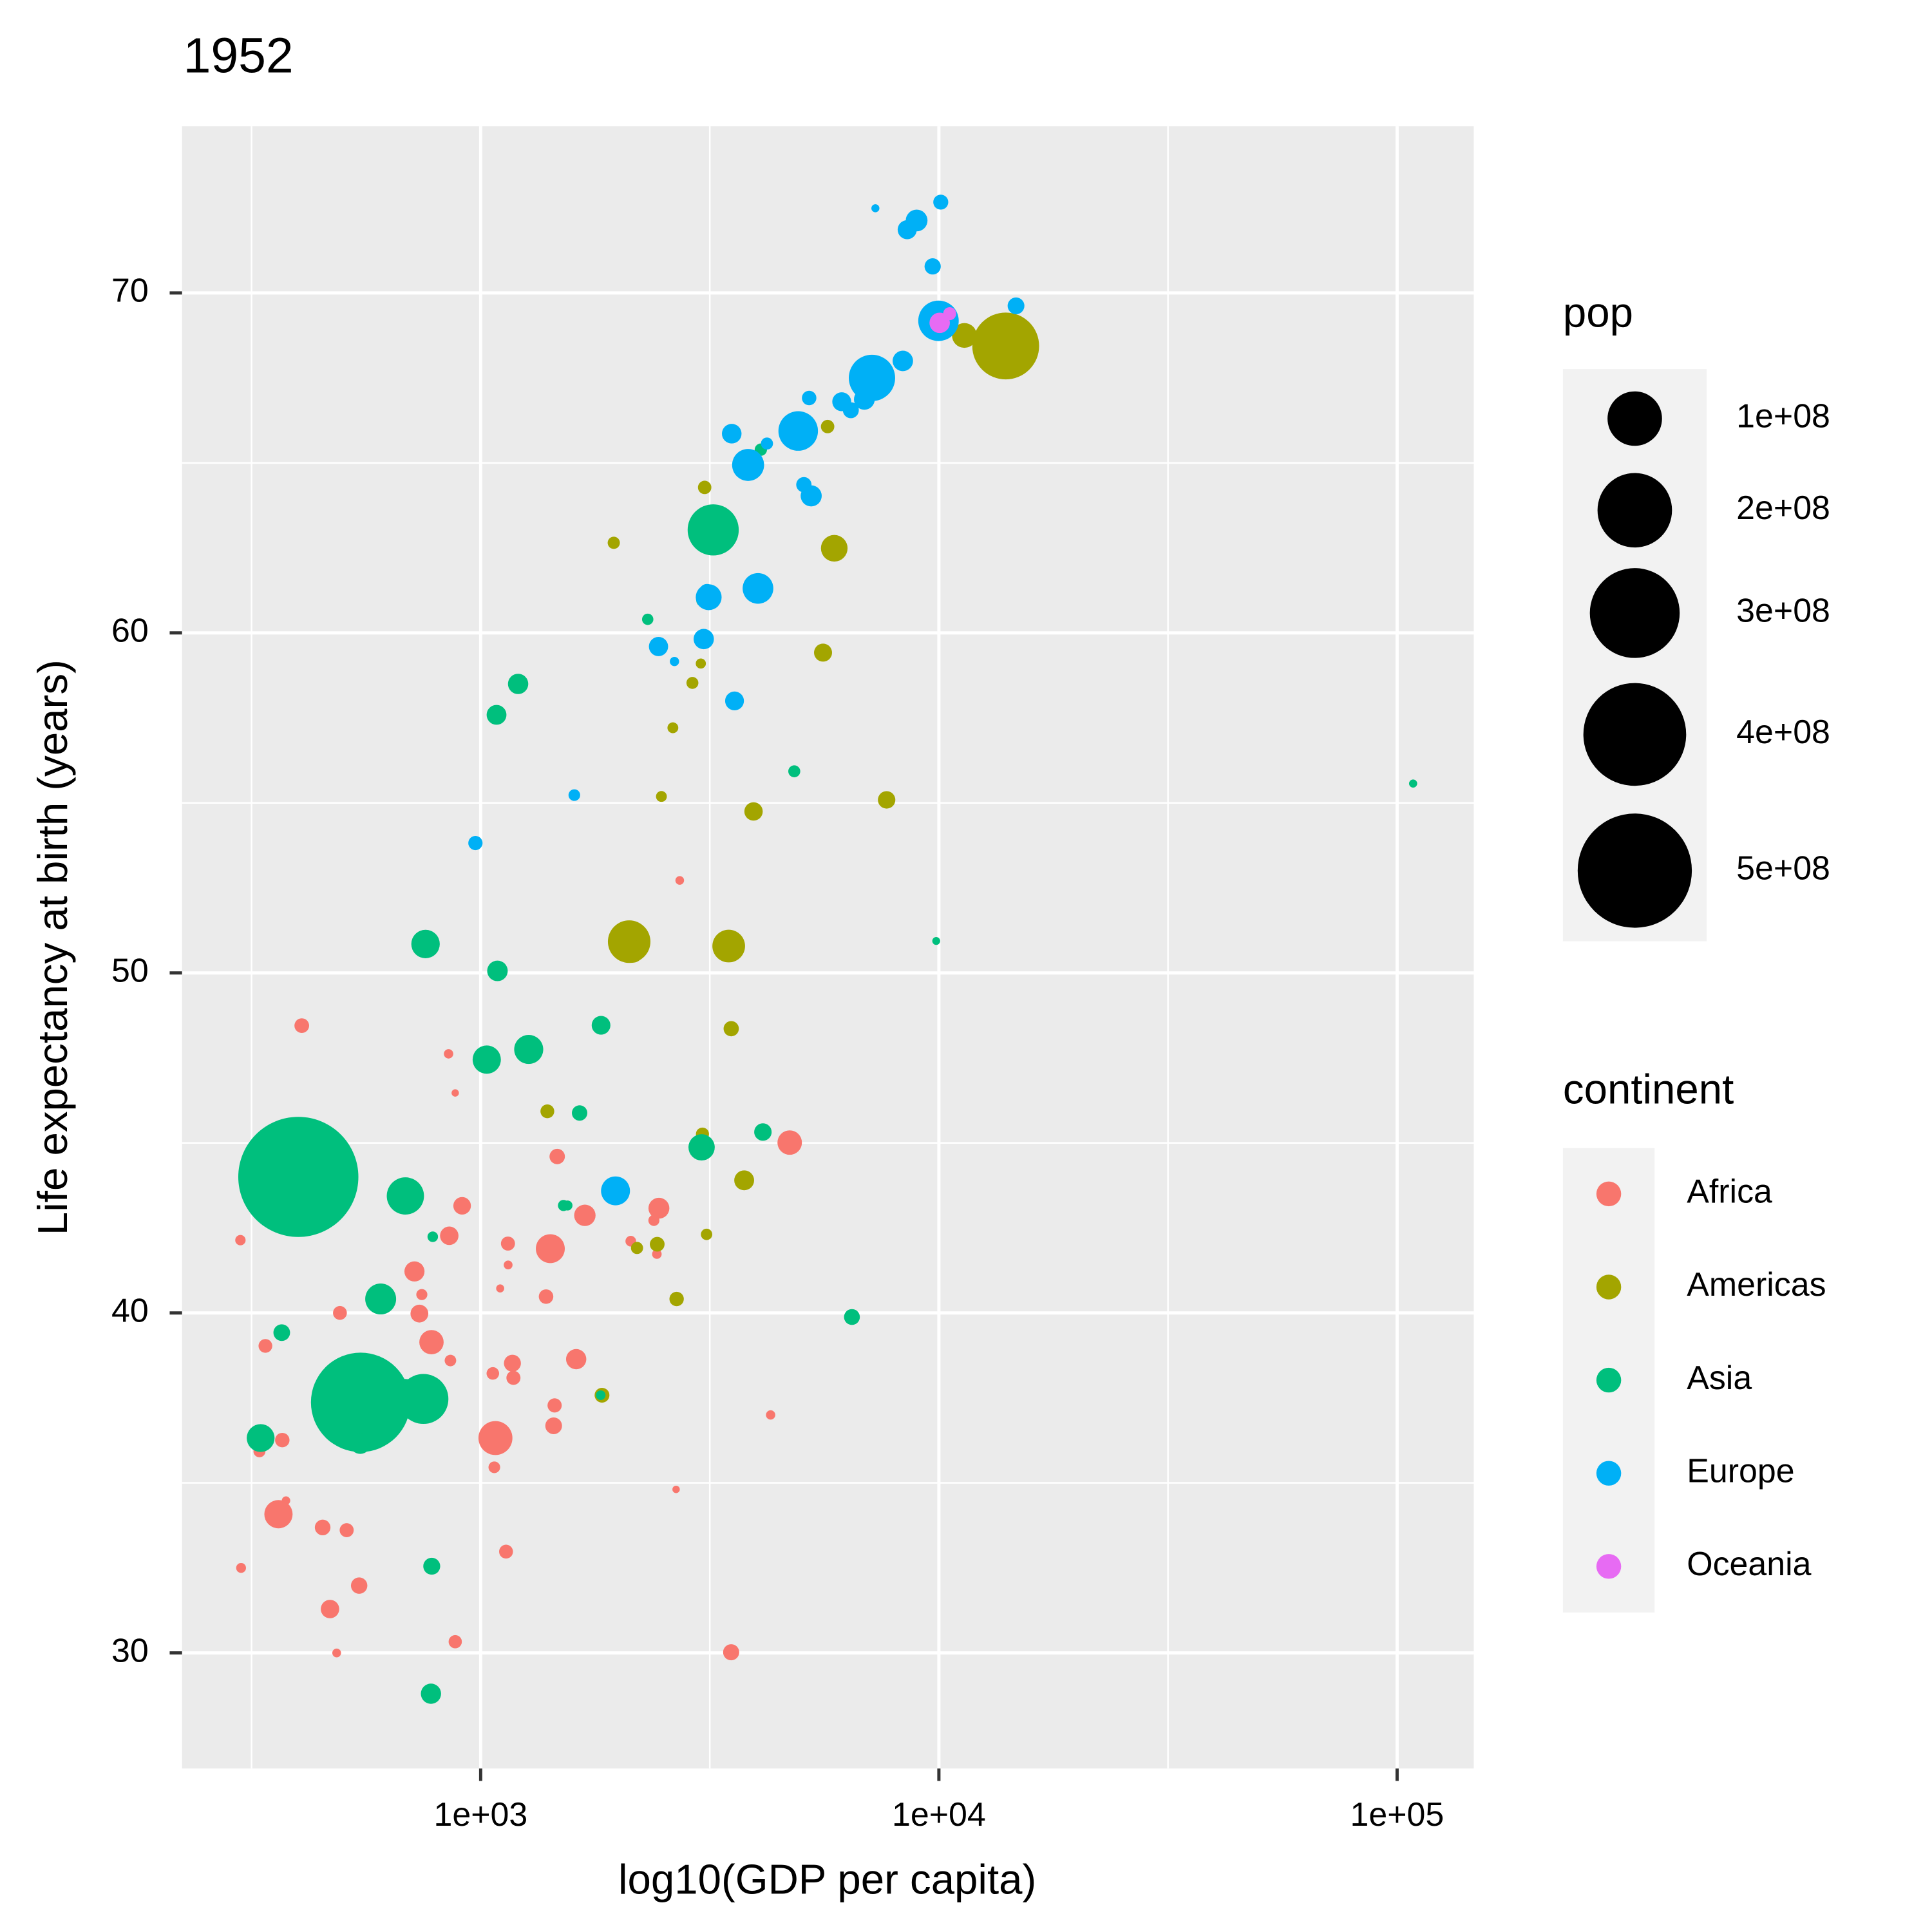 Image resolution: width=1932 pixels, height=1932 pixels. What do you see at coordinates (1740, 1471) in the screenshot?
I see `legend-label: Europe` at bounding box center [1740, 1471].